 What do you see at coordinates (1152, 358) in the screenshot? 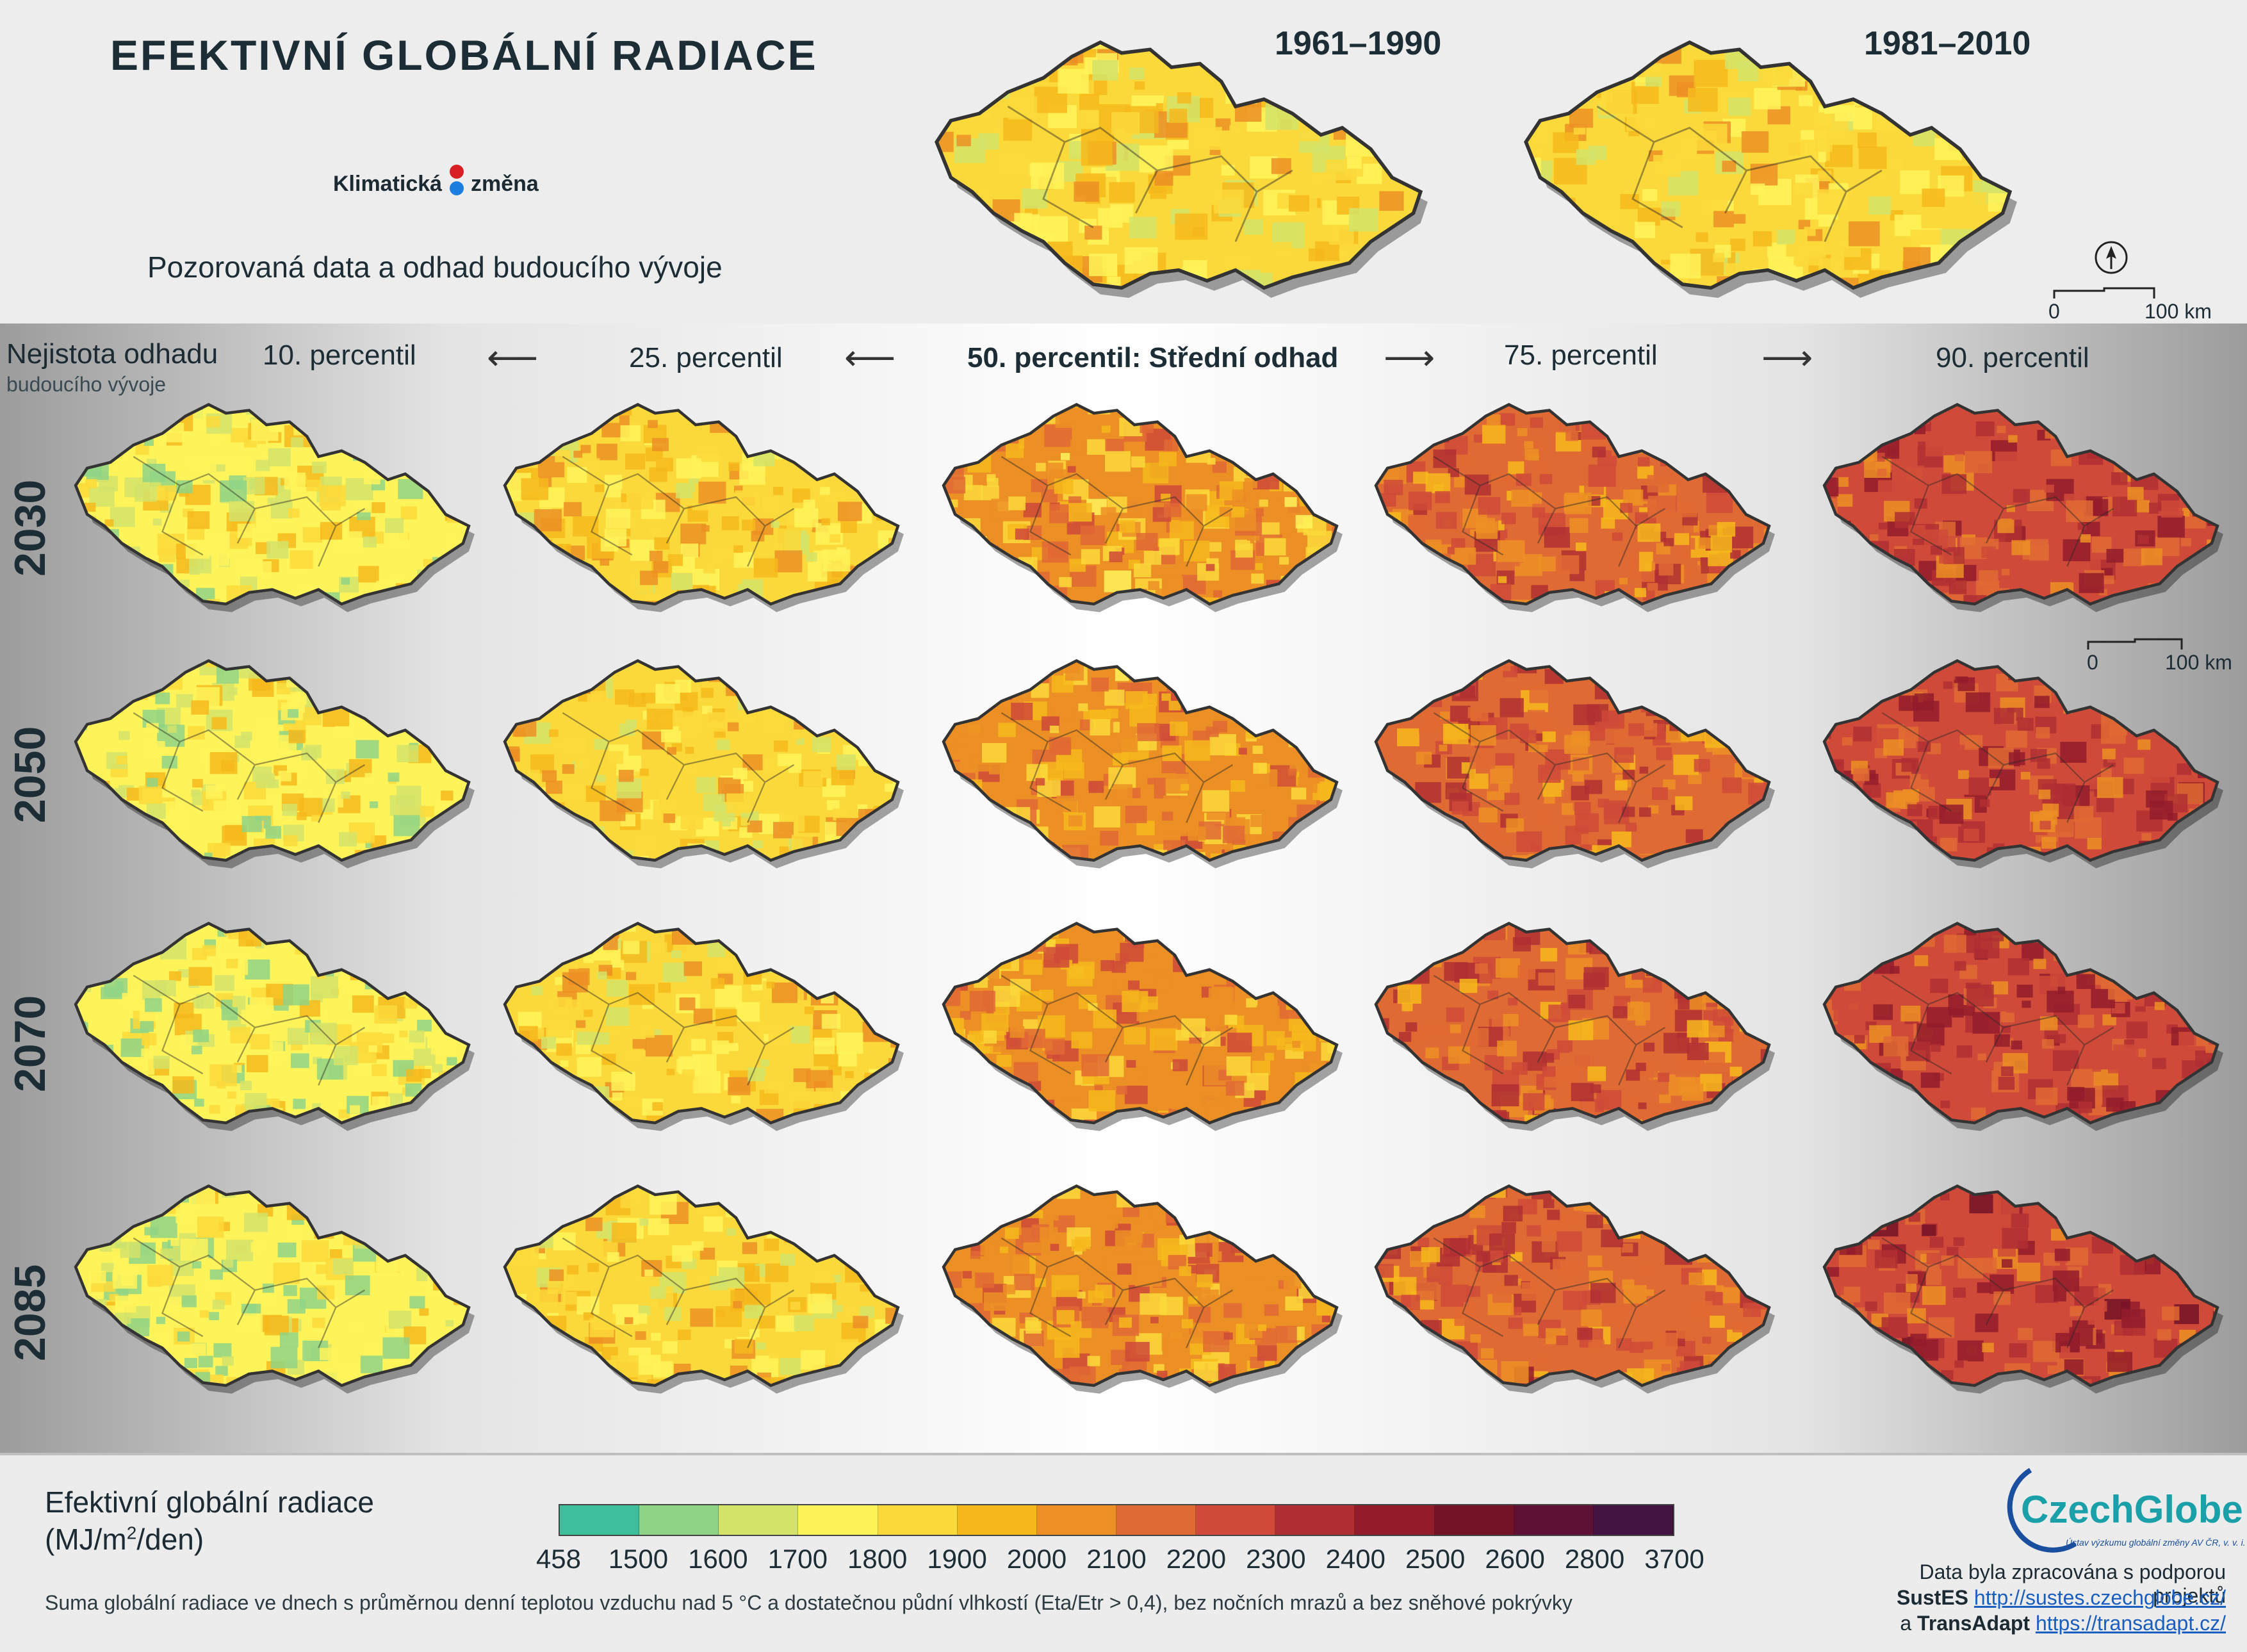
I see `percentile-50-label: 50. percentil: Střední odhad` at bounding box center [1152, 358].